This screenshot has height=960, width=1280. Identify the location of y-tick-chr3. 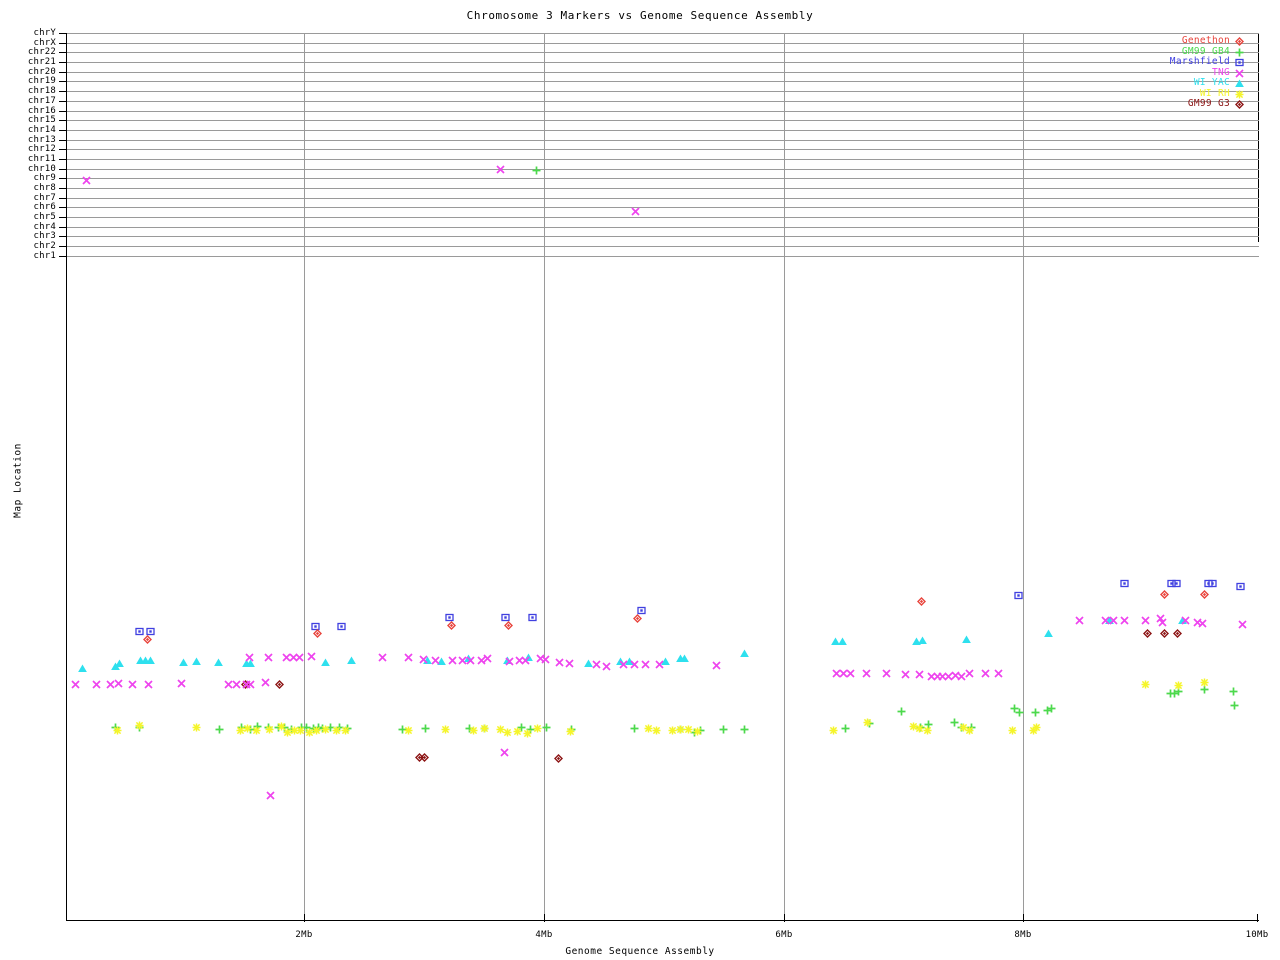
(63, 237).